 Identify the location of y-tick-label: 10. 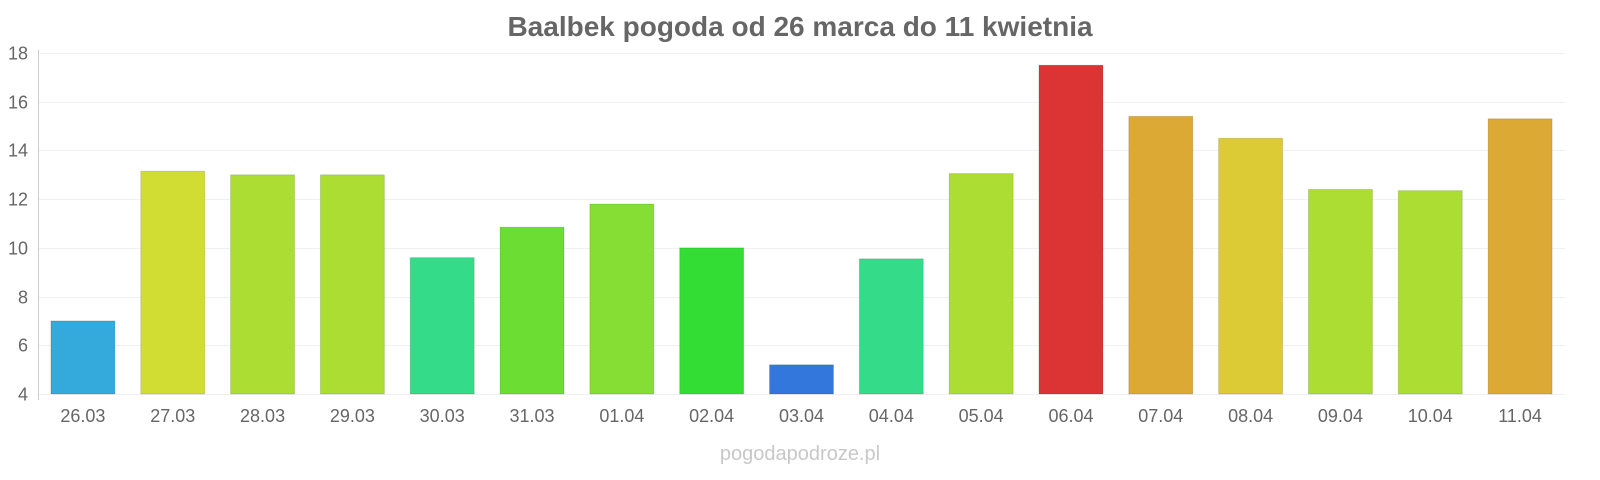
(18, 249).